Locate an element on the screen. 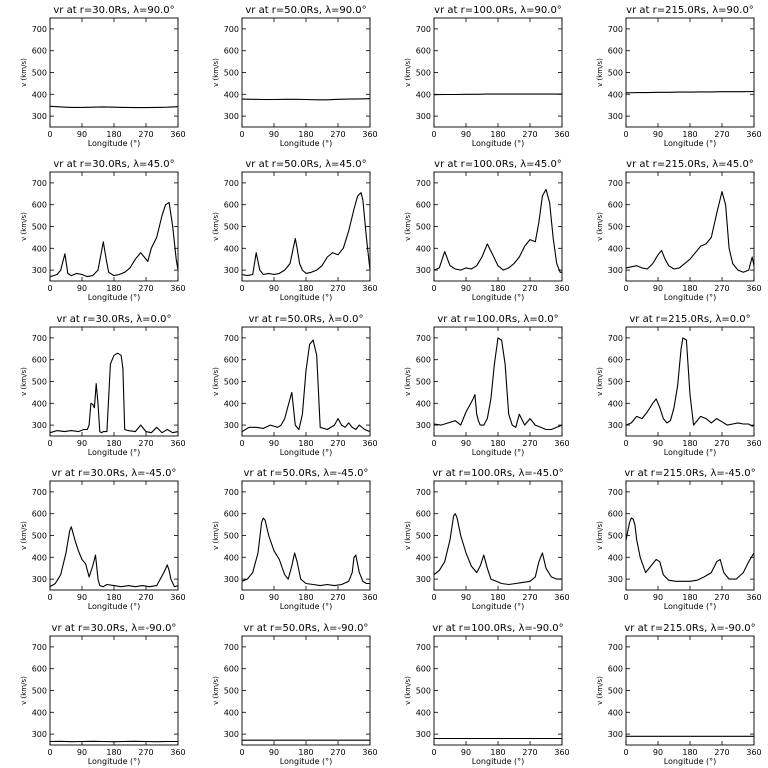  panel-title: vr at r=215.0Rs, λ=-45.0° is located at coordinates (689, 473).